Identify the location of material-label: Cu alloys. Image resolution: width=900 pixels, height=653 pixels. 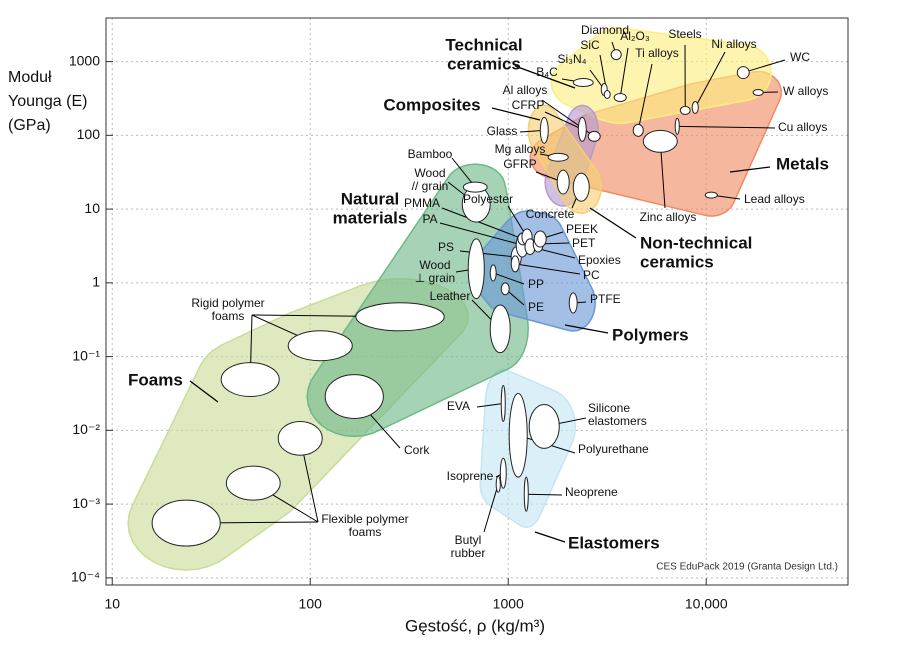
(802, 127).